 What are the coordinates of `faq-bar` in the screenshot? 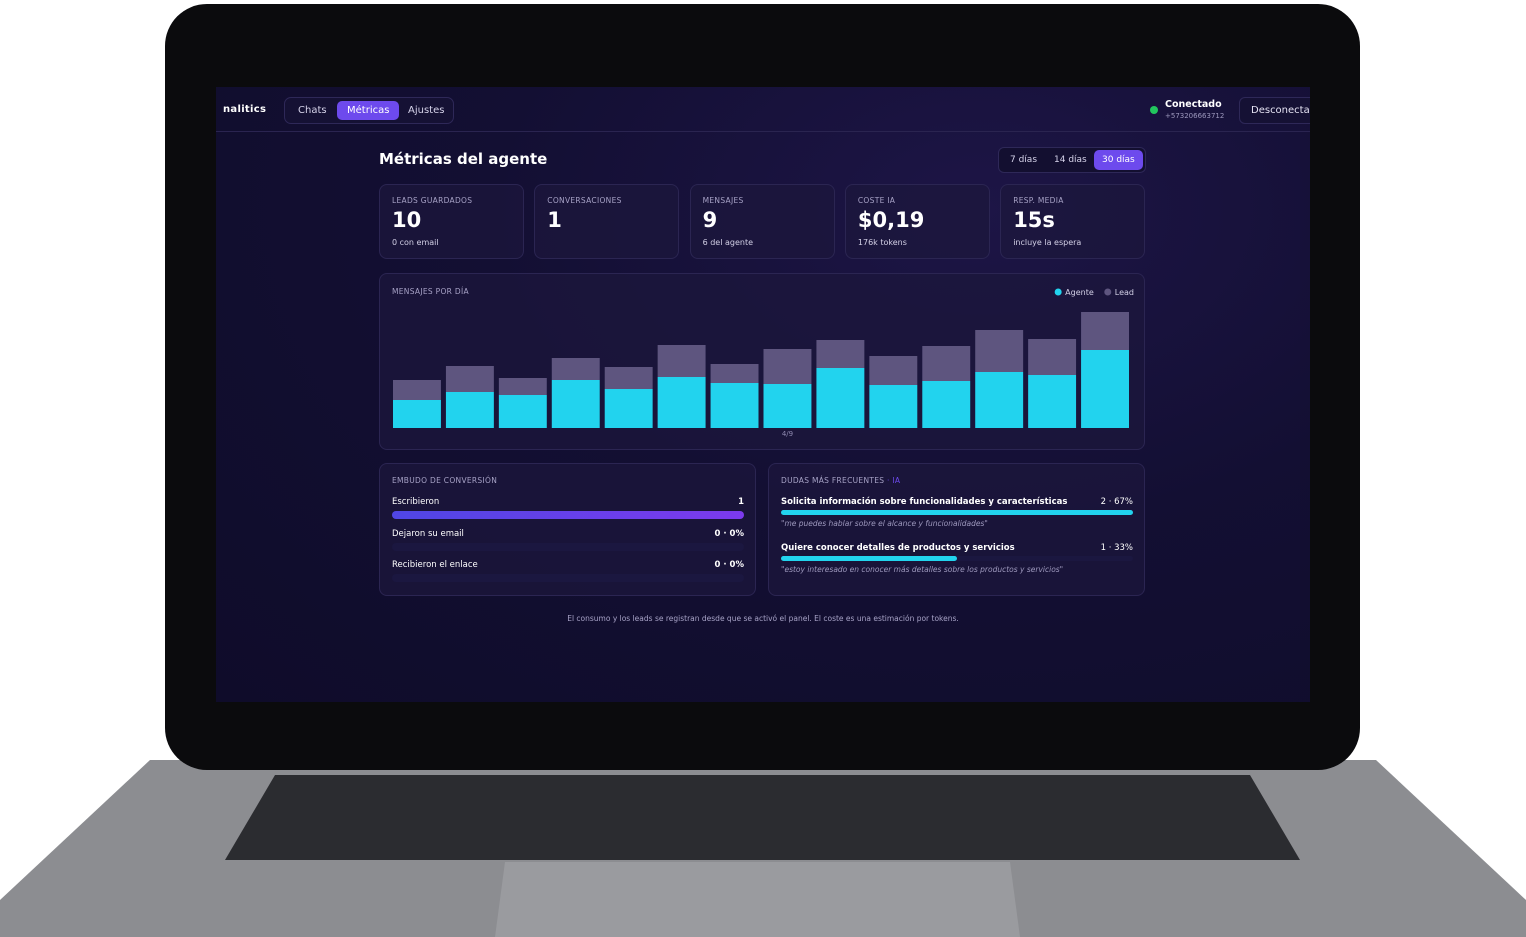 It's located at (957, 512).